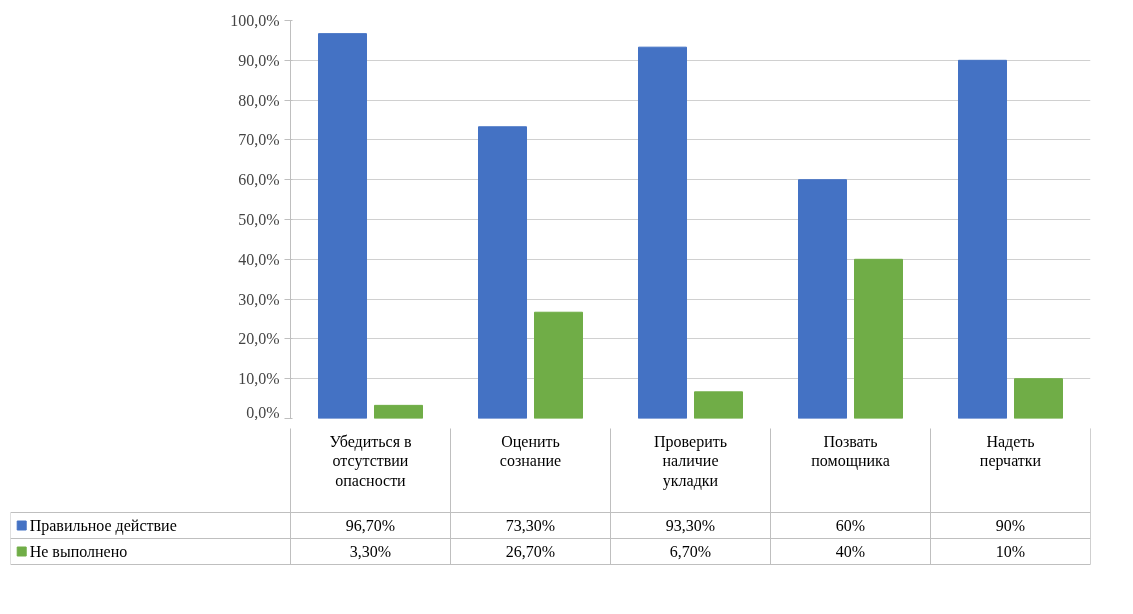  I want to click on x-tick-label: Проверить наличие укладки, so click(690, 461).